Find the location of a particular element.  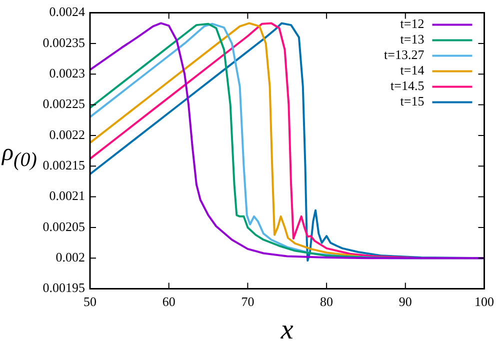

y-tick-label: 0.0023 is located at coordinates (67, 73).